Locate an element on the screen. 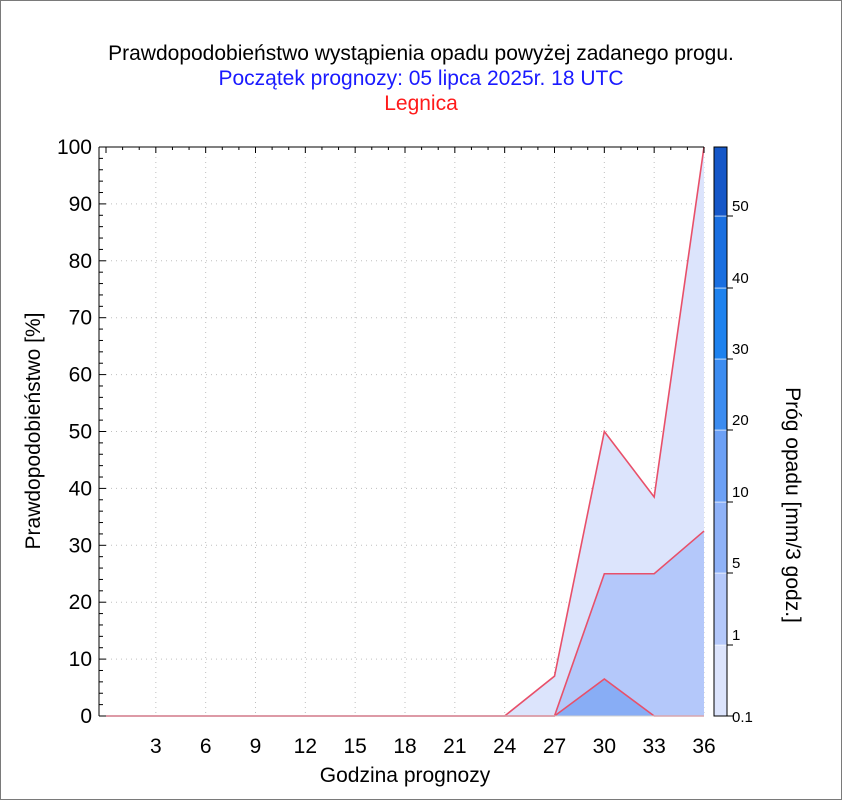  y-tick-label: 90 is located at coordinates (80, 204).